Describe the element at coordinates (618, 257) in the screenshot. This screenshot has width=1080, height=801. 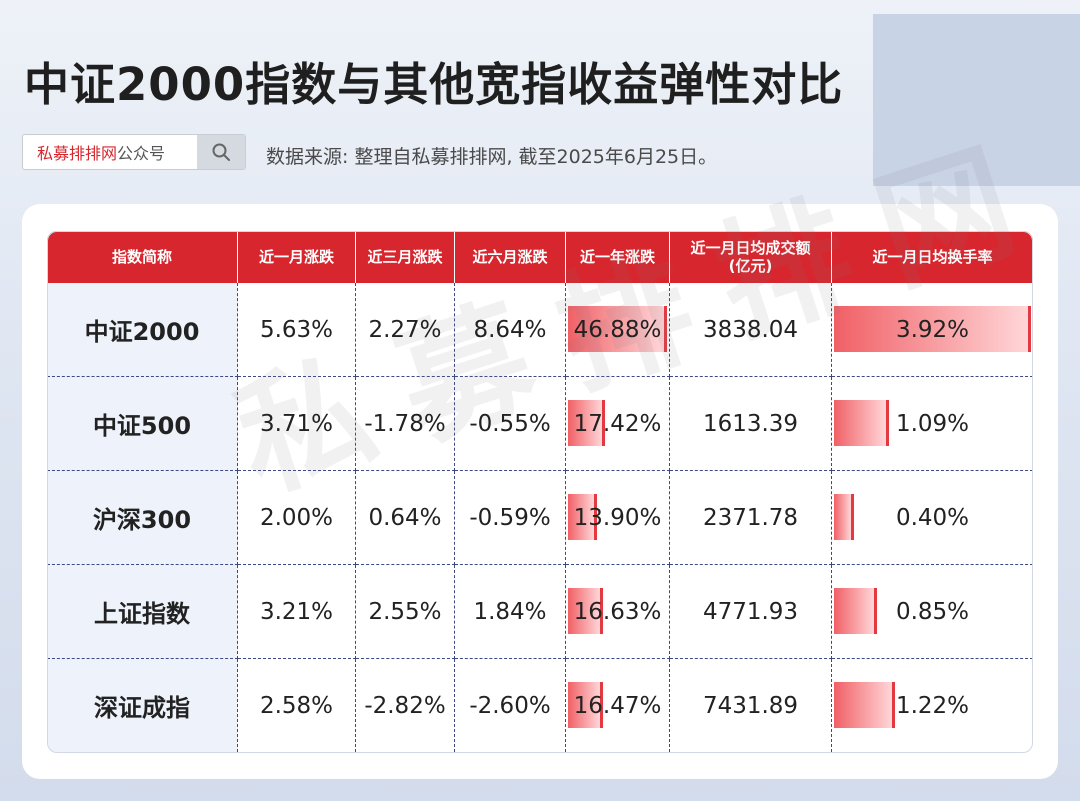
I see `column-header: 近一年涨跌` at that location.